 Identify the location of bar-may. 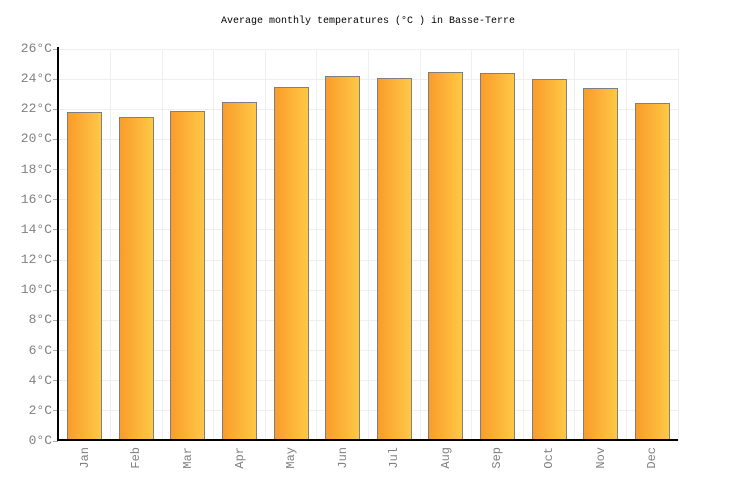
(291, 263).